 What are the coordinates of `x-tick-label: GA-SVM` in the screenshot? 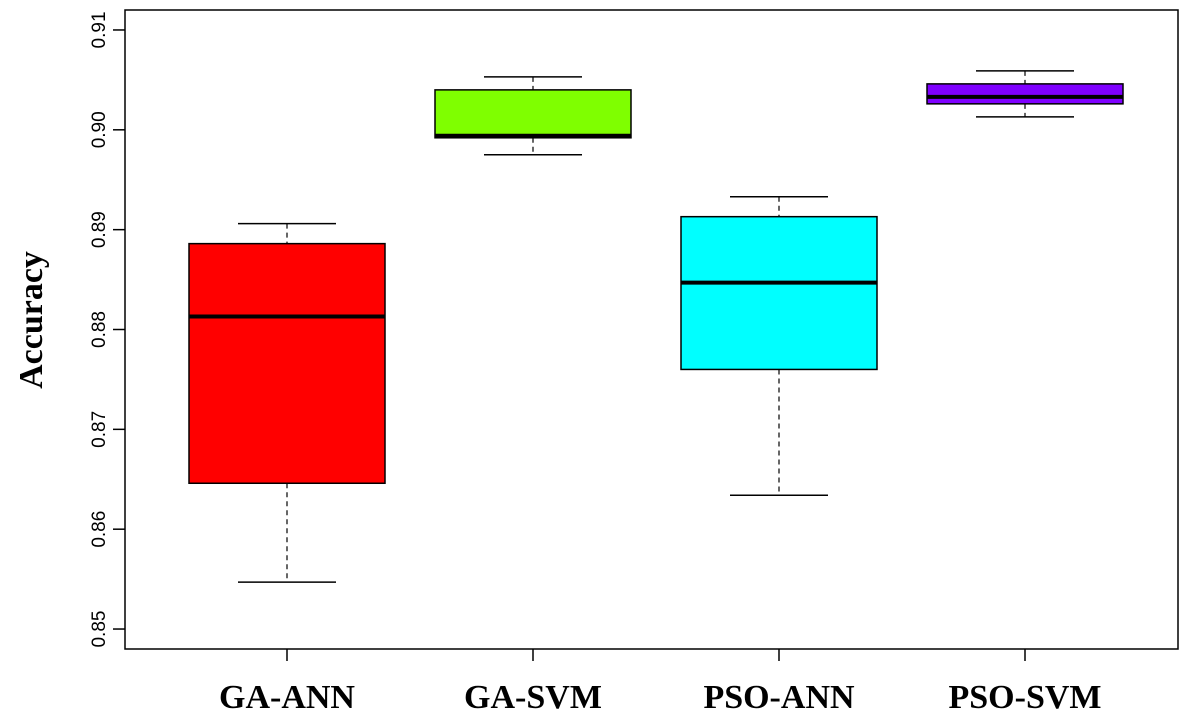 It's located at (533, 697).